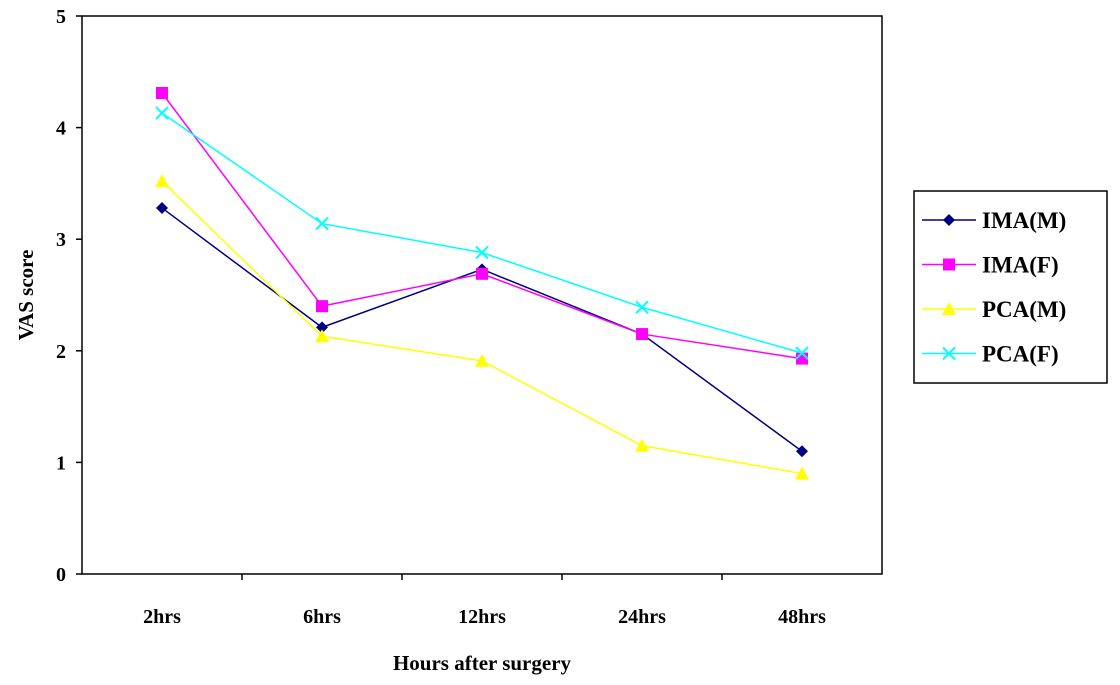 The width and height of the screenshot is (1120, 685). I want to click on legend-label: IMA(M), so click(1024, 220).